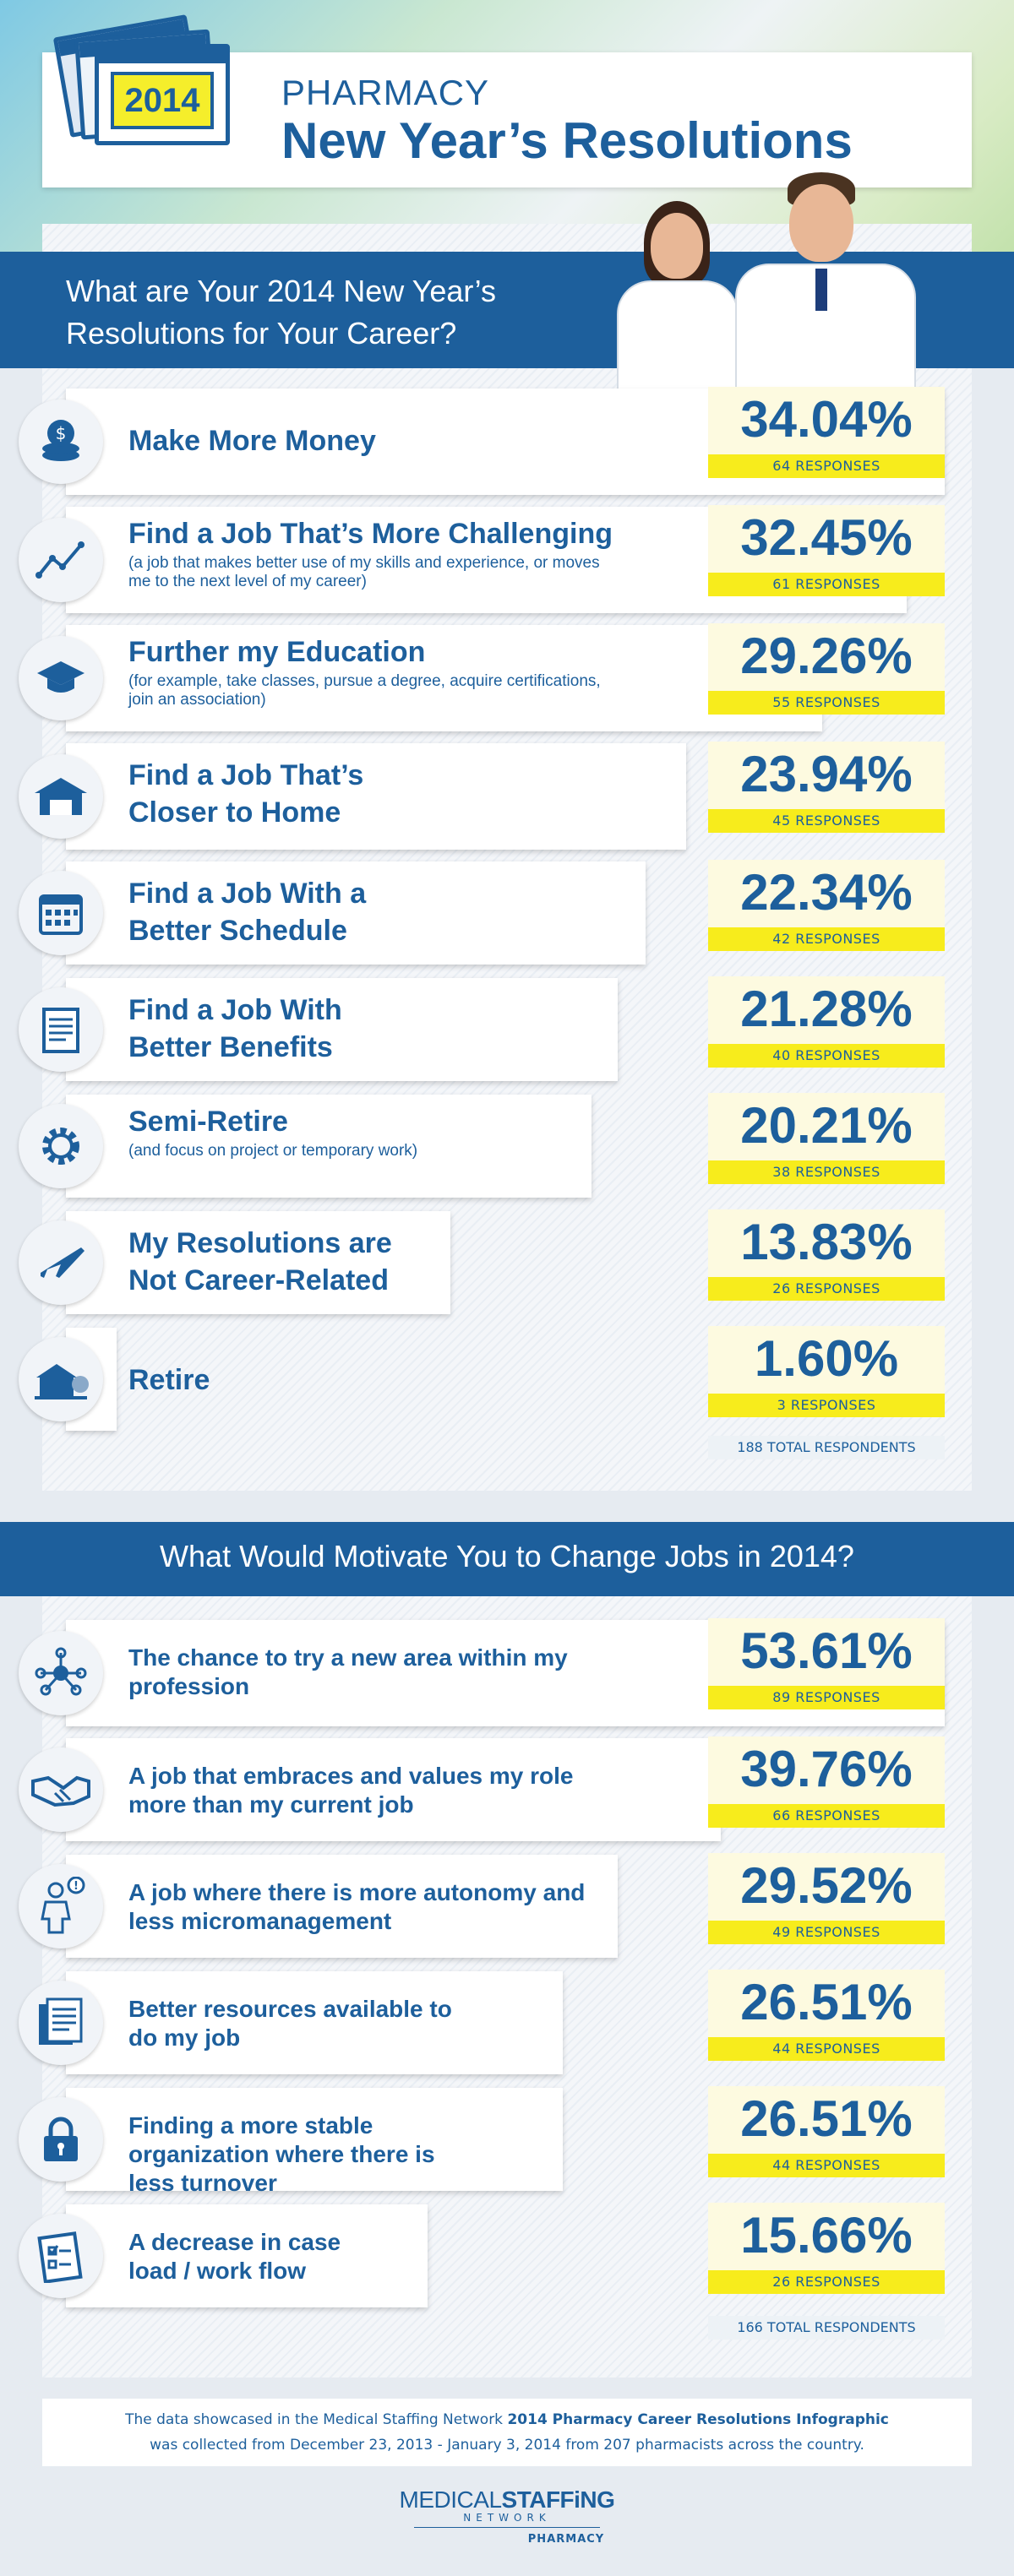  I want to click on resolution-row-percent-box: 21.28% 40 RESPONSES, so click(826, 1022).